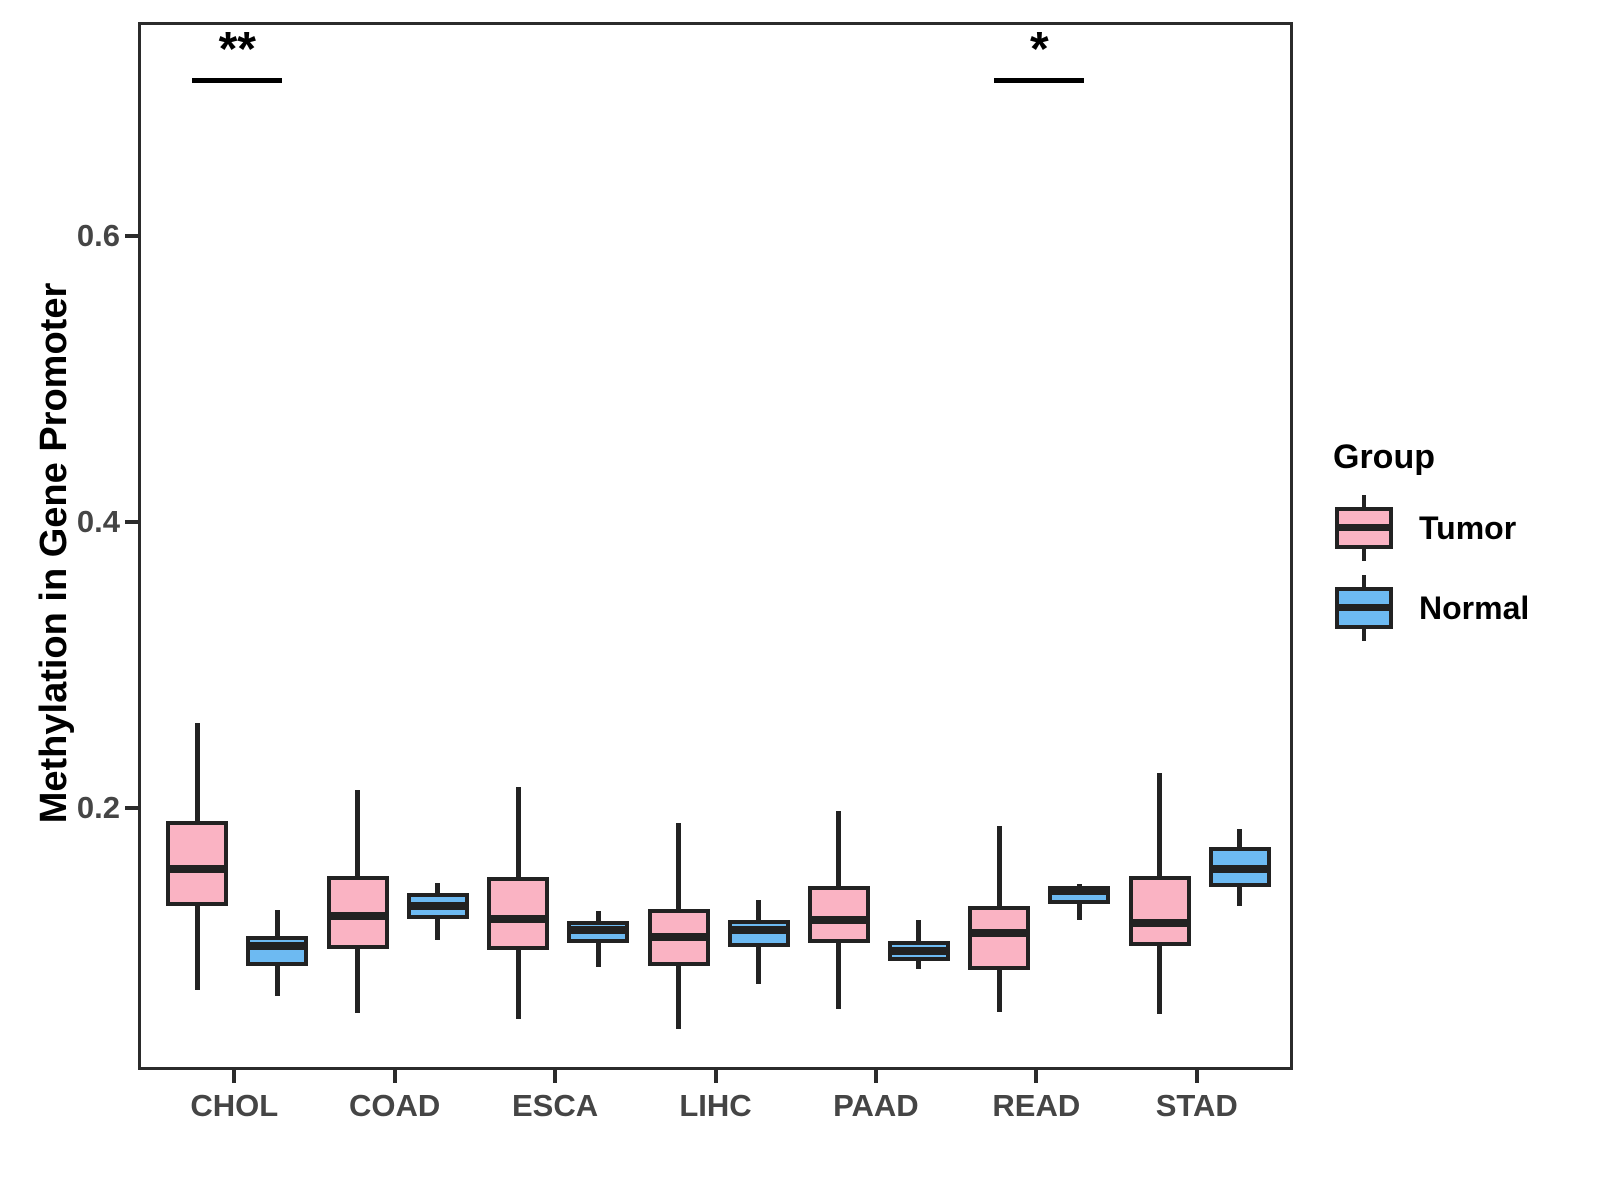 The width and height of the screenshot is (1600, 1200). What do you see at coordinates (437, 905) in the screenshot?
I see `median-line-COAD-normal` at bounding box center [437, 905].